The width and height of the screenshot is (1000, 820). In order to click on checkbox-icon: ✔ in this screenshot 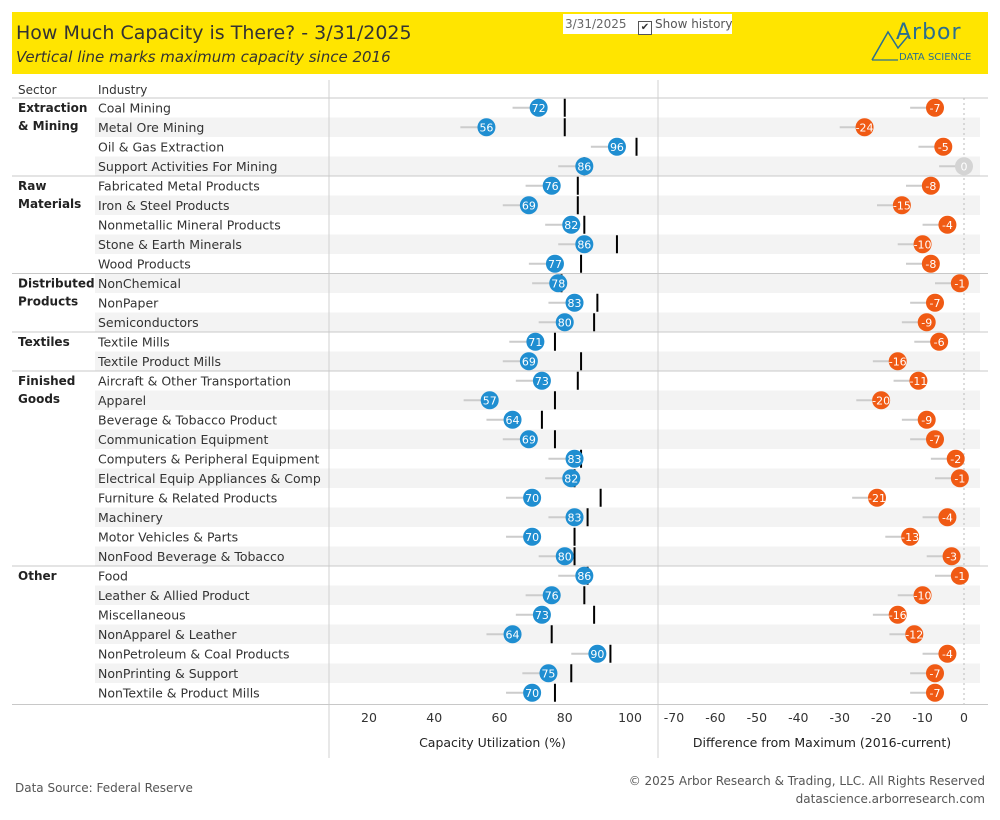, I will do `click(645, 28)`.